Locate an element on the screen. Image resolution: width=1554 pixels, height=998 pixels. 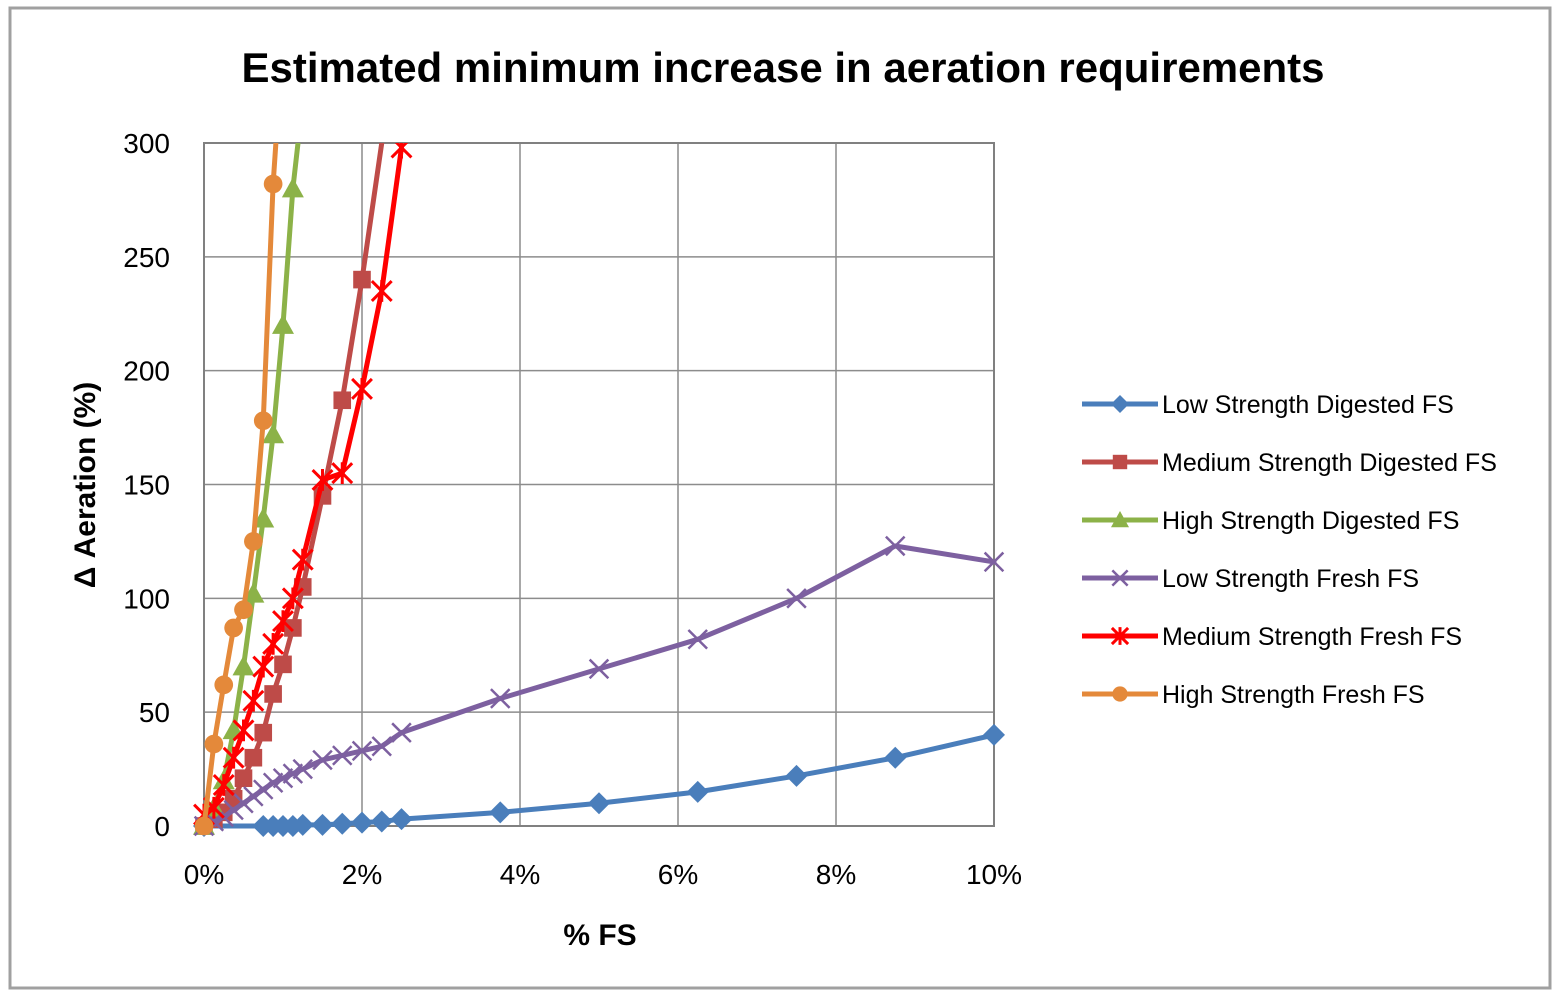
y-tick-label: 150 is located at coordinates (146, 485).